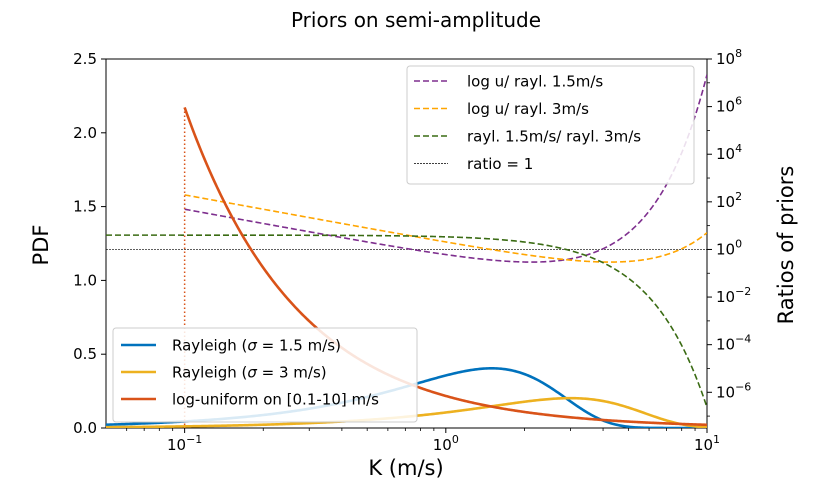 Image resolution: width=830 pixels, height=489 pixels. What do you see at coordinates (786, 245) in the screenshot?
I see `y-axis-label-right: Ratios of priors` at bounding box center [786, 245].